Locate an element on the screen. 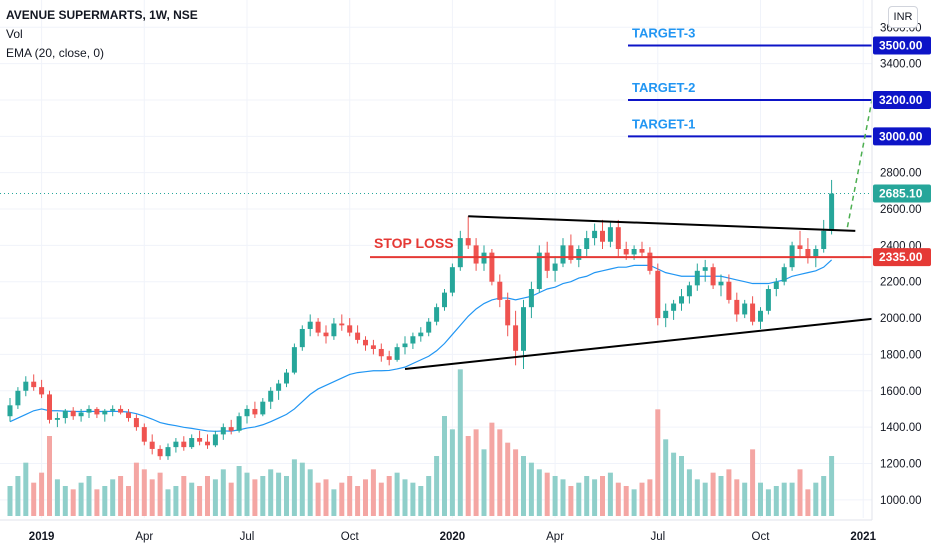 The height and width of the screenshot is (555, 932). y-tick-label: 2600.00 is located at coordinates (901, 210).